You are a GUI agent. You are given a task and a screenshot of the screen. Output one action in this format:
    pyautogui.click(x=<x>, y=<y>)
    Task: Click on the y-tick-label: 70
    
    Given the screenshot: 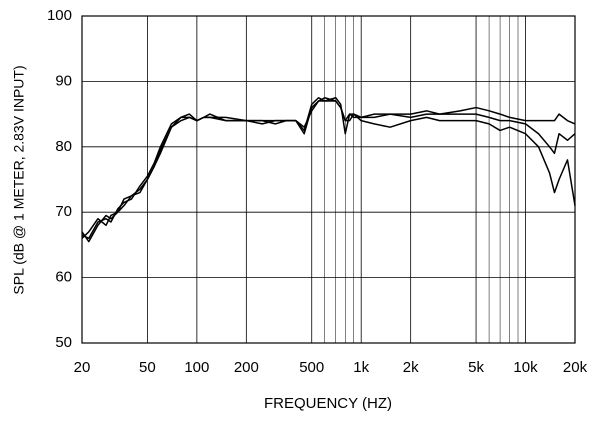 What is the action you would take?
    pyautogui.click(x=63, y=211)
    